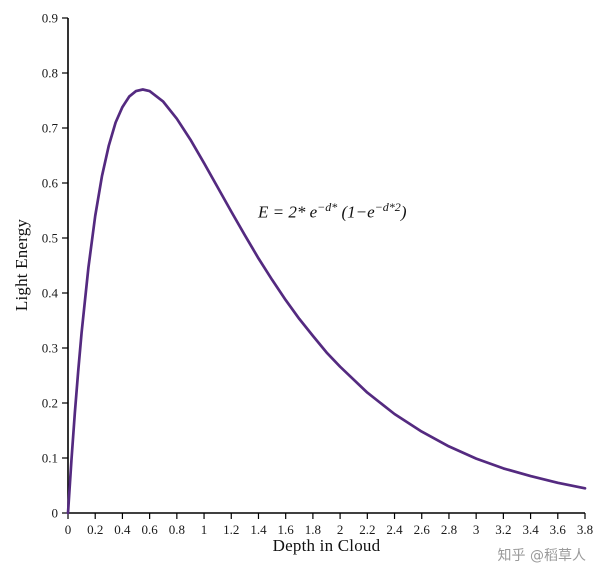 The height and width of the screenshot is (575, 600). What do you see at coordinates (204, 529) in the screenshot?
I see `x-tick-label: 1` at bounding box center [204, 529].